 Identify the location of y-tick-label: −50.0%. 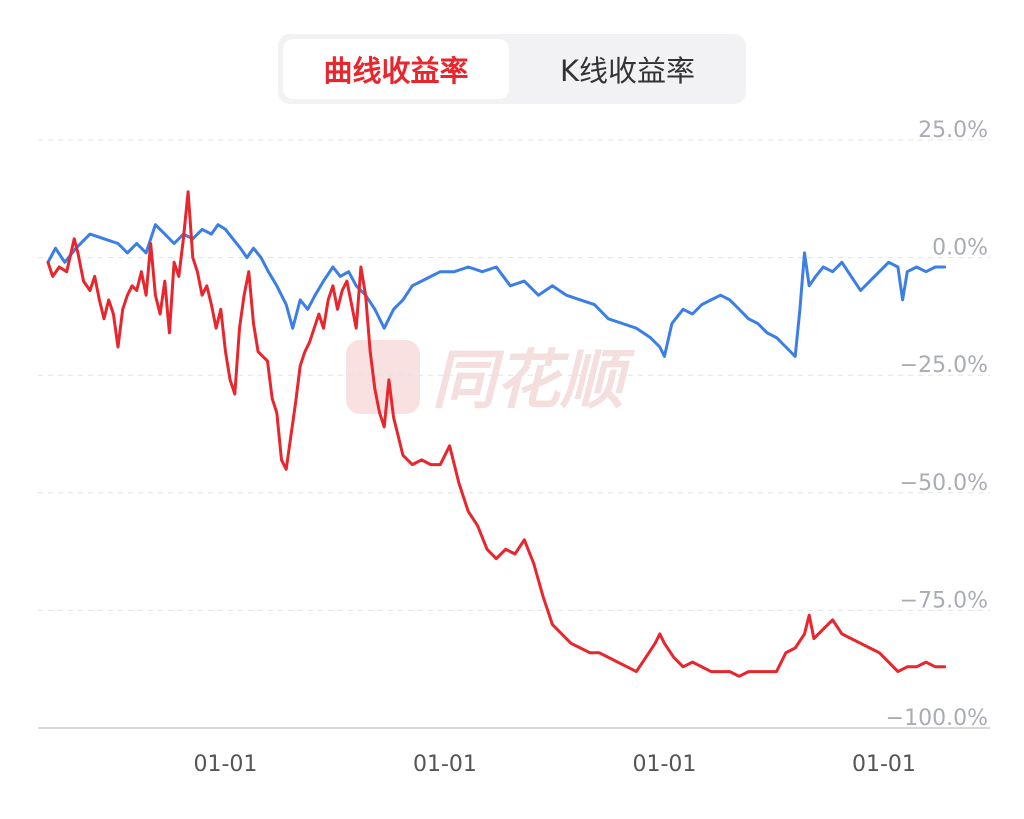
(944, 483).